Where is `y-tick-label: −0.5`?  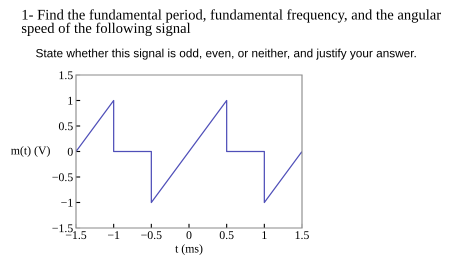 y-tick-label: −0.5 is located at coordinates (62, 177).